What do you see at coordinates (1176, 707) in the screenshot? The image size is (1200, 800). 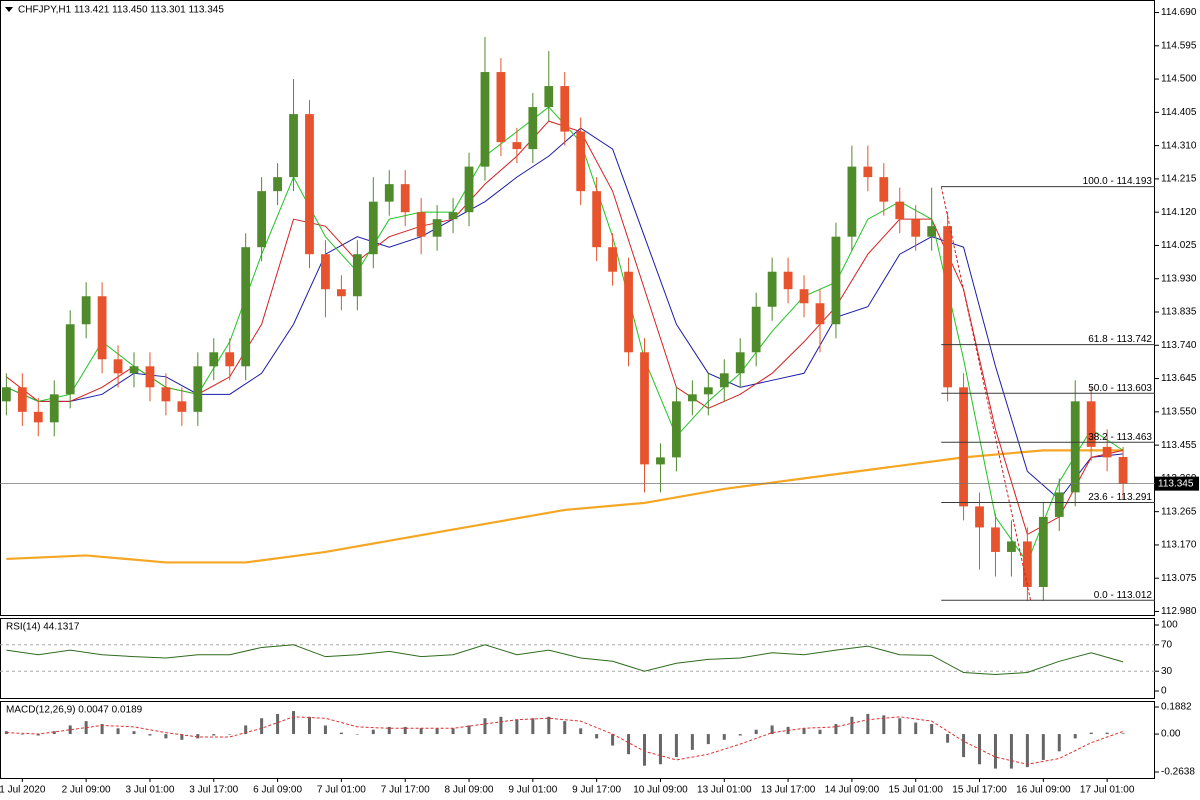 I see `y-tick-label: 0.1882` at bounding box center [1176, 707].